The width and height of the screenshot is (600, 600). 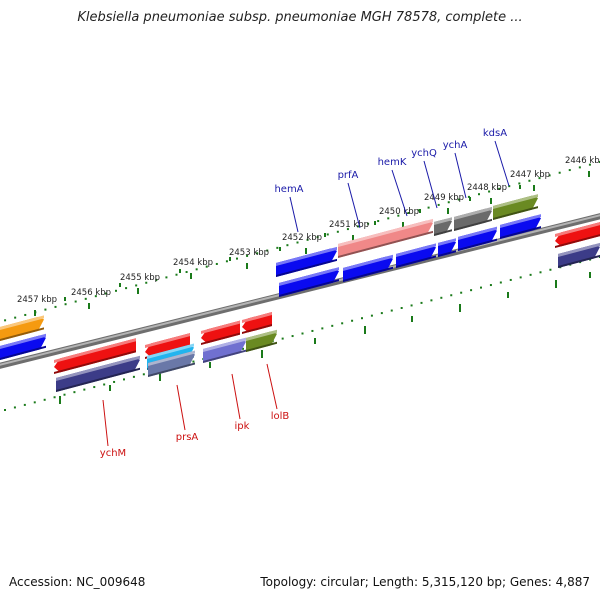 What do you see at coordinates (477, 233) in the screenshot?
I see `gene-cds-e-highlight` at bounding box center [477, 233].